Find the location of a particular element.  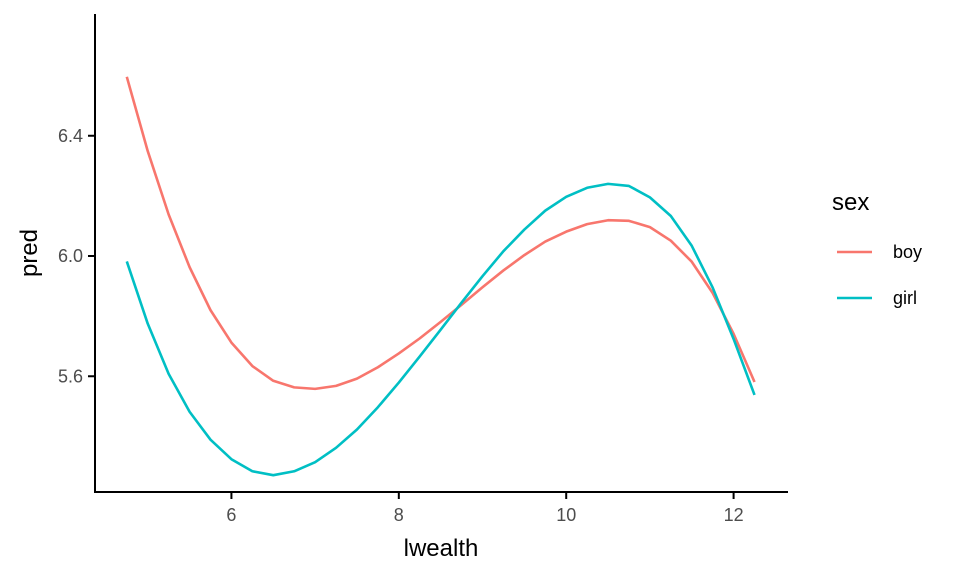

x-axis-title: lwealth is located at coordinates (441, 548).